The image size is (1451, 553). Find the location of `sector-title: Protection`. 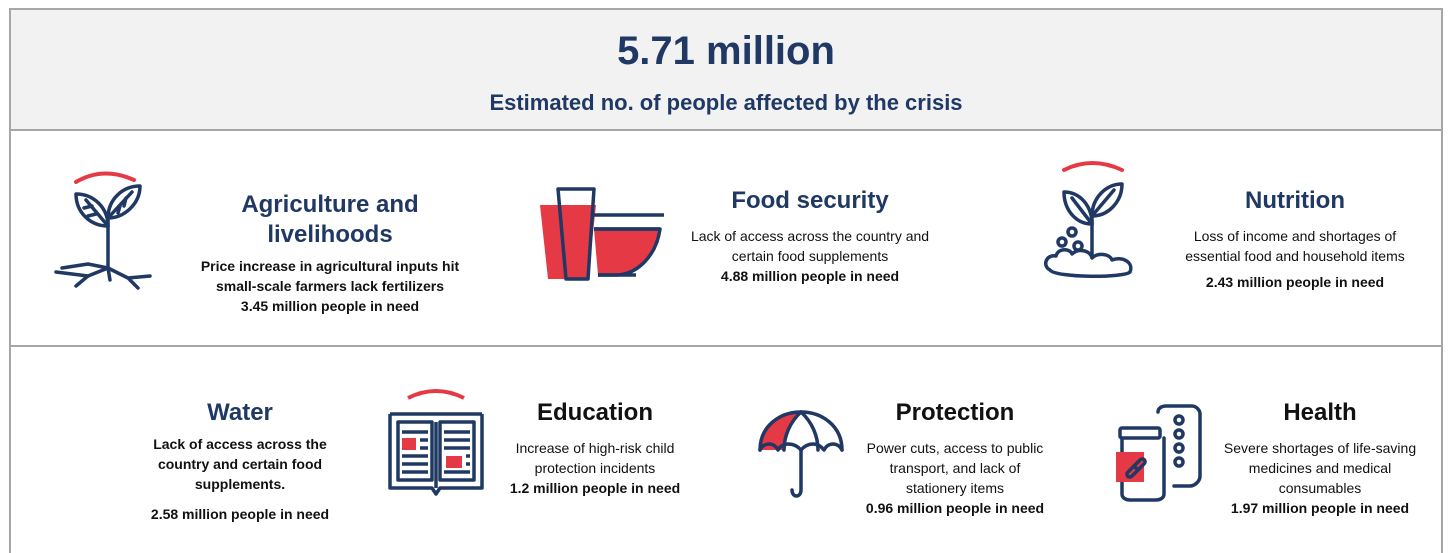

sector-title: Protection is located at coordinates (955, 412).